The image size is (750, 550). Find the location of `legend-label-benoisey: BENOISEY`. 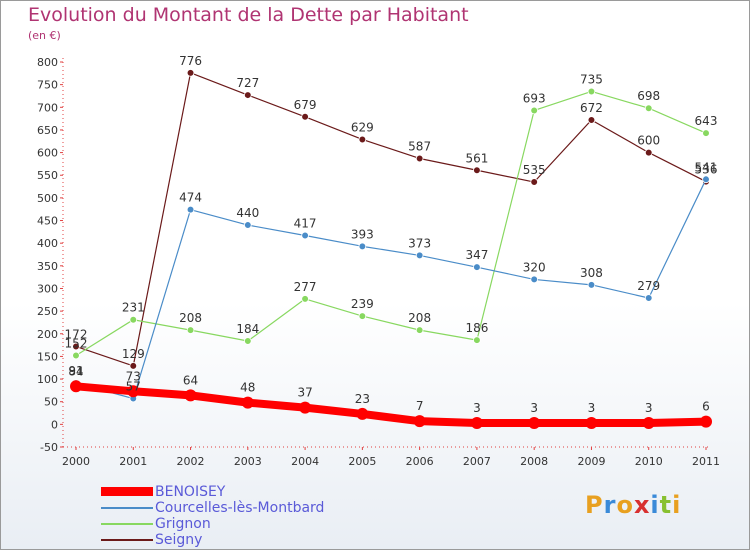

legend-label-benoisey: BENOISEY is located at coordinates (190, 492).